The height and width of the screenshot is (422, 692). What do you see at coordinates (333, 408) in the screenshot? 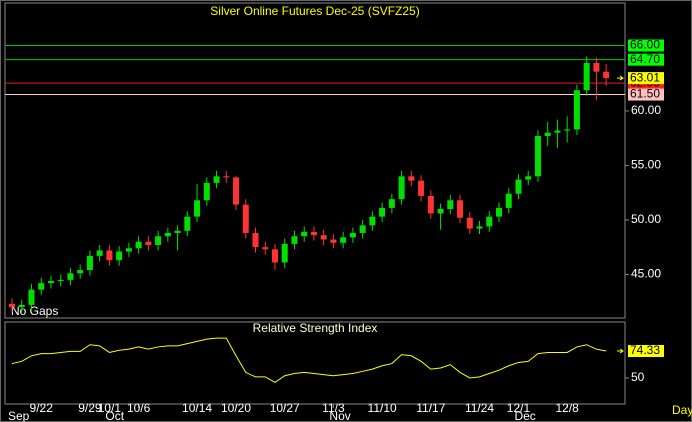
I see `x-tick-label: 11/3` at bounding box center [333, 408].